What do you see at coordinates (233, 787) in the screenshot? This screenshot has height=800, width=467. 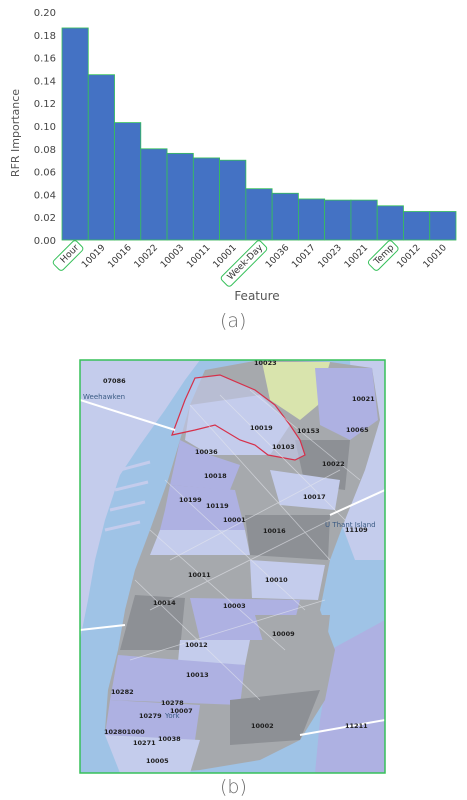 I see `panel-label-b: (b)` at bounding box center [233, 787].